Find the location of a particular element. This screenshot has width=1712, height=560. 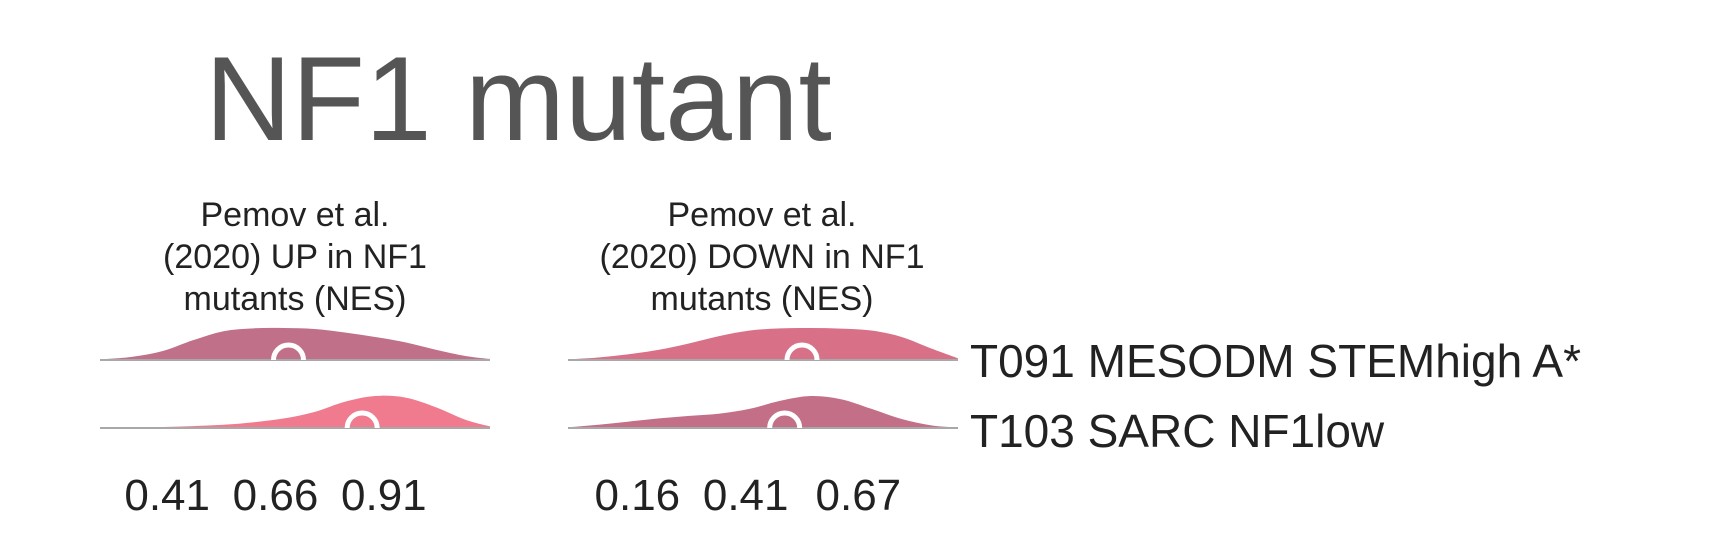

tick-label-panel-1-3: 0.91 is located at coordinates (384, 495).